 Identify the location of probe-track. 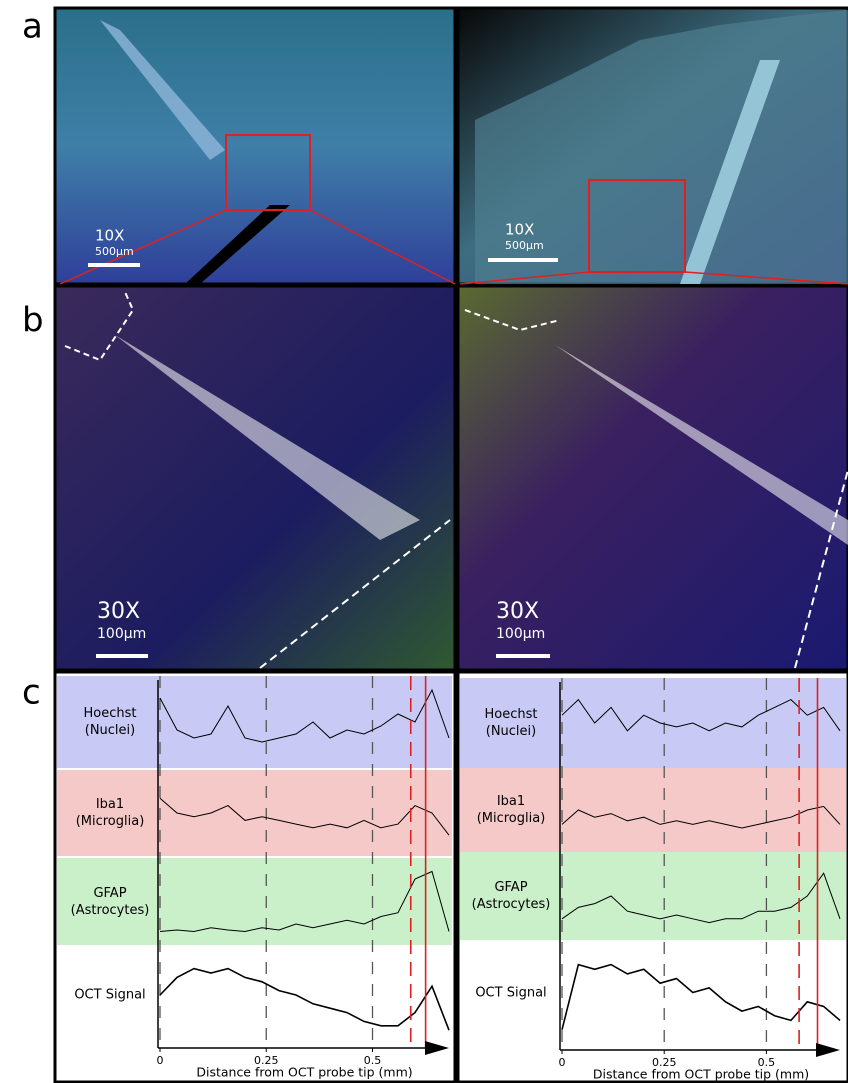
(237, 244).